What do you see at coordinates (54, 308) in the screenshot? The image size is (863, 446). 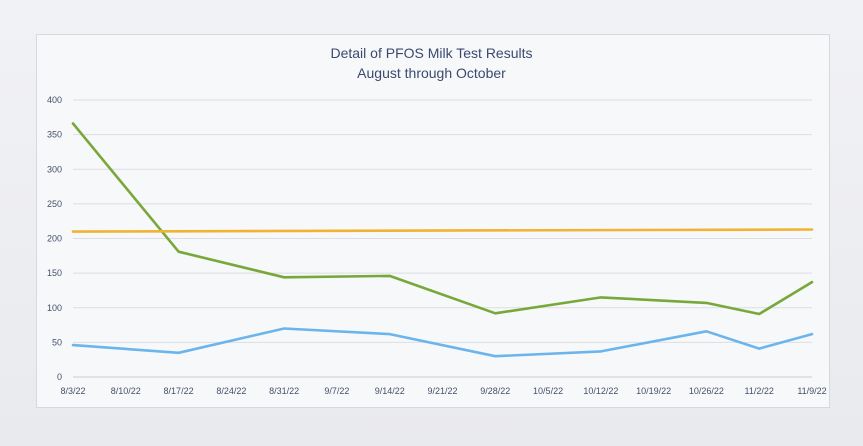 I see `y-tick-label: 100` at bounding box center [54, 308].